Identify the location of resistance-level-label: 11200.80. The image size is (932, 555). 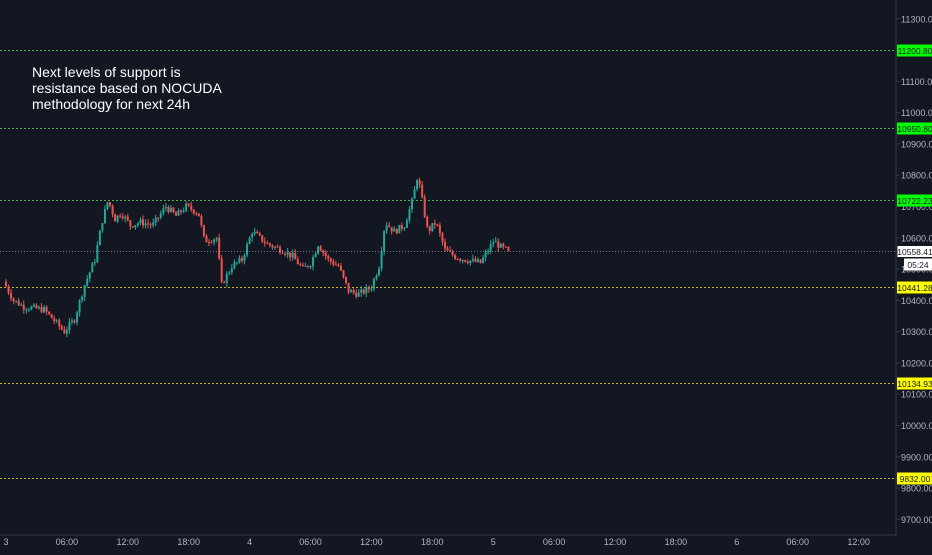
(915, 51).